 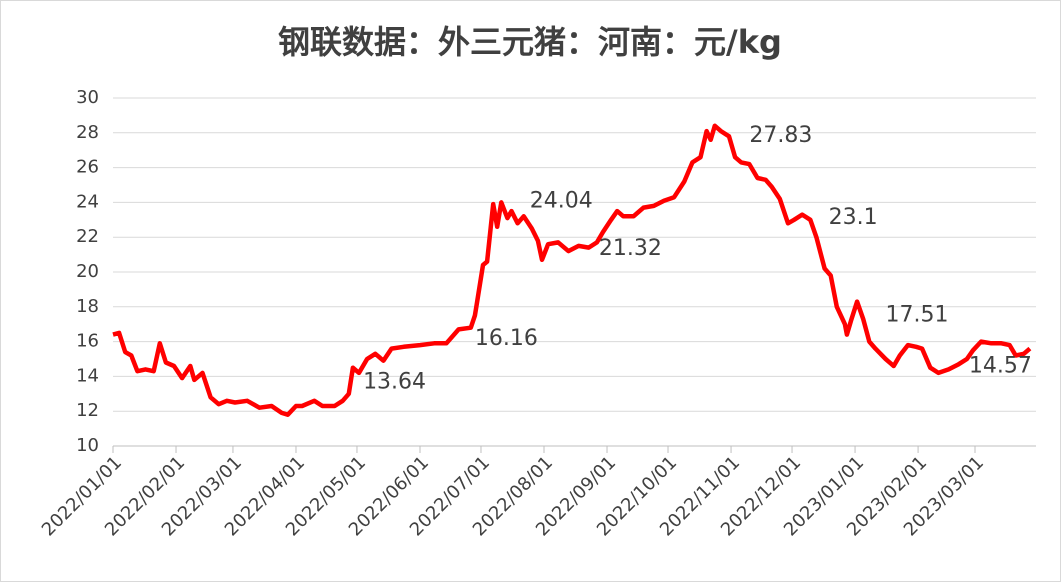 I want to click on y-tick-label: 12, so click(x=87, y=410).